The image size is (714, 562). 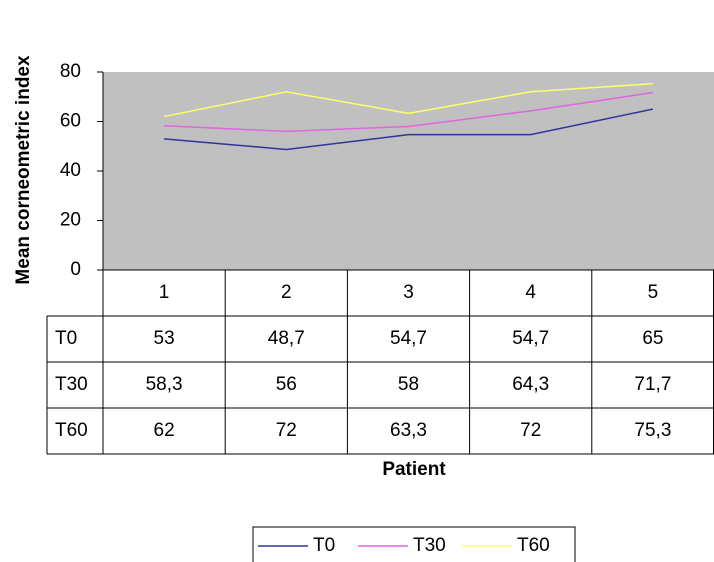 What do you see at coordinates (652, 430) in the screenshot?
I see `table-cell: 75,3` at bounding box center [652, 430].